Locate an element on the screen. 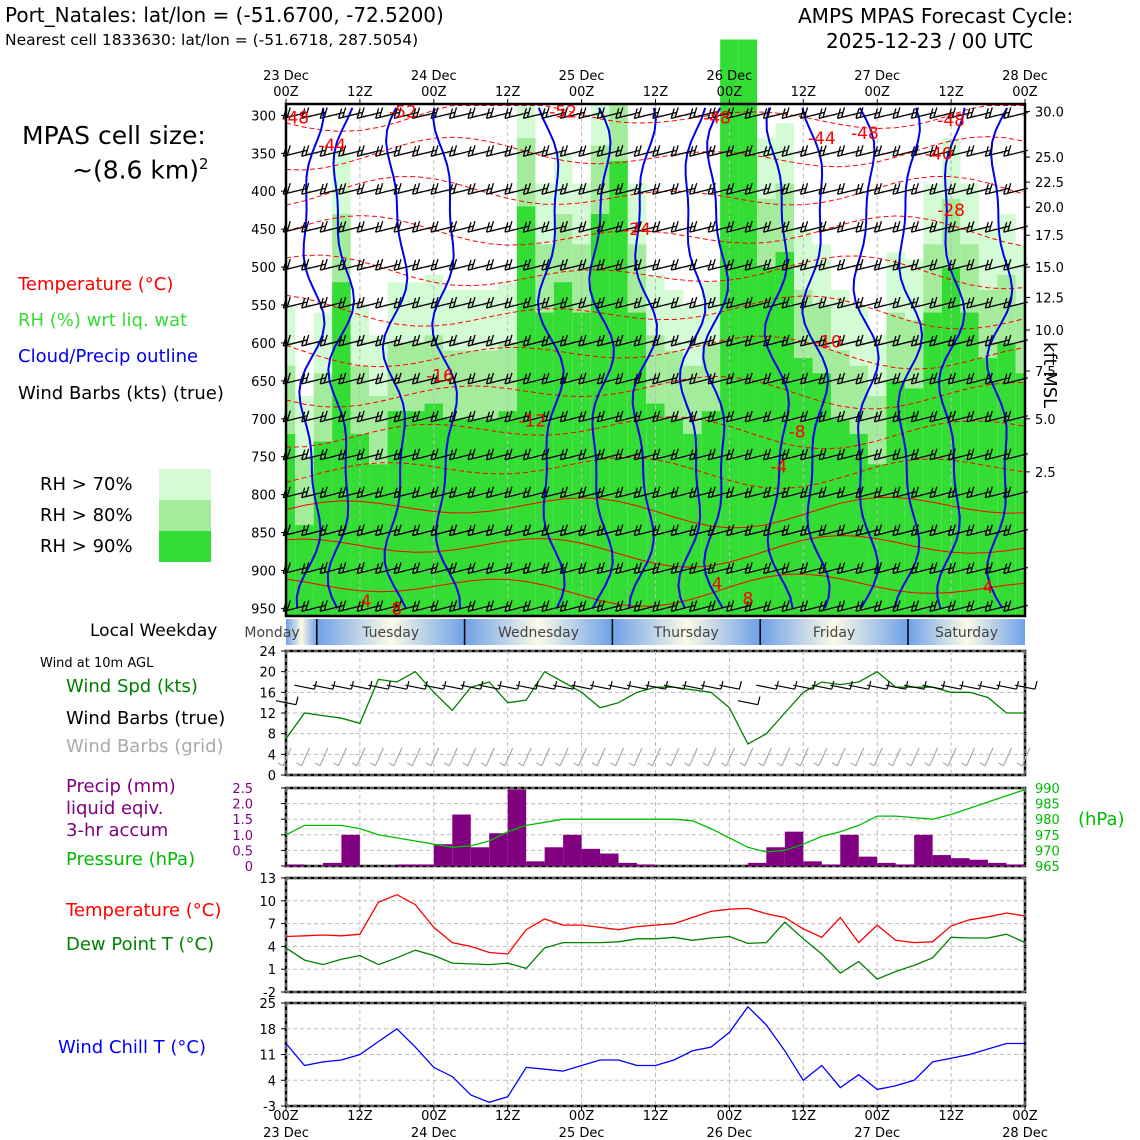  dewpoint-line is located at coordinates (655, 950).